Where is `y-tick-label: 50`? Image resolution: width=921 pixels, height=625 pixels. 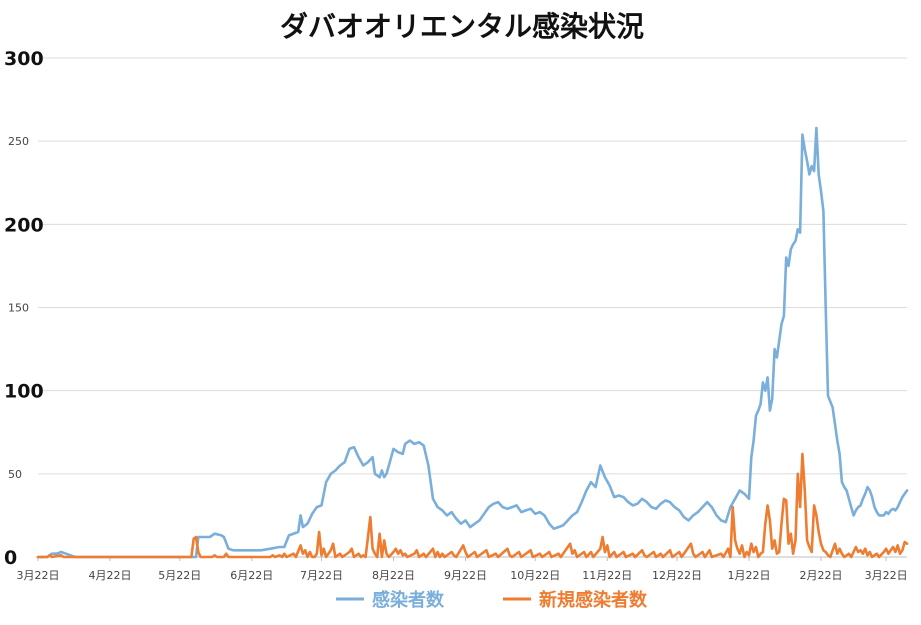 y-tick-label: 50 is located at coordinates (15, 474).